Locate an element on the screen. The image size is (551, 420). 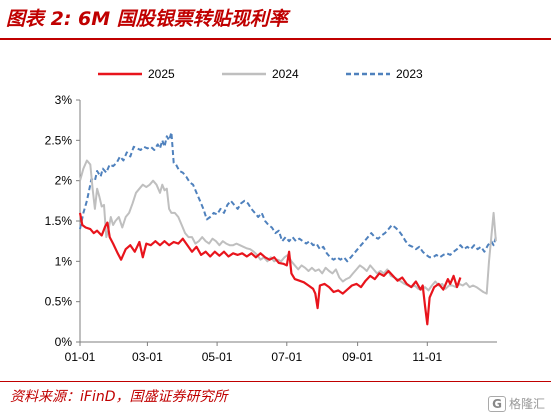
watermark-text: 格隆汇 is located at coordinates (526, 404).